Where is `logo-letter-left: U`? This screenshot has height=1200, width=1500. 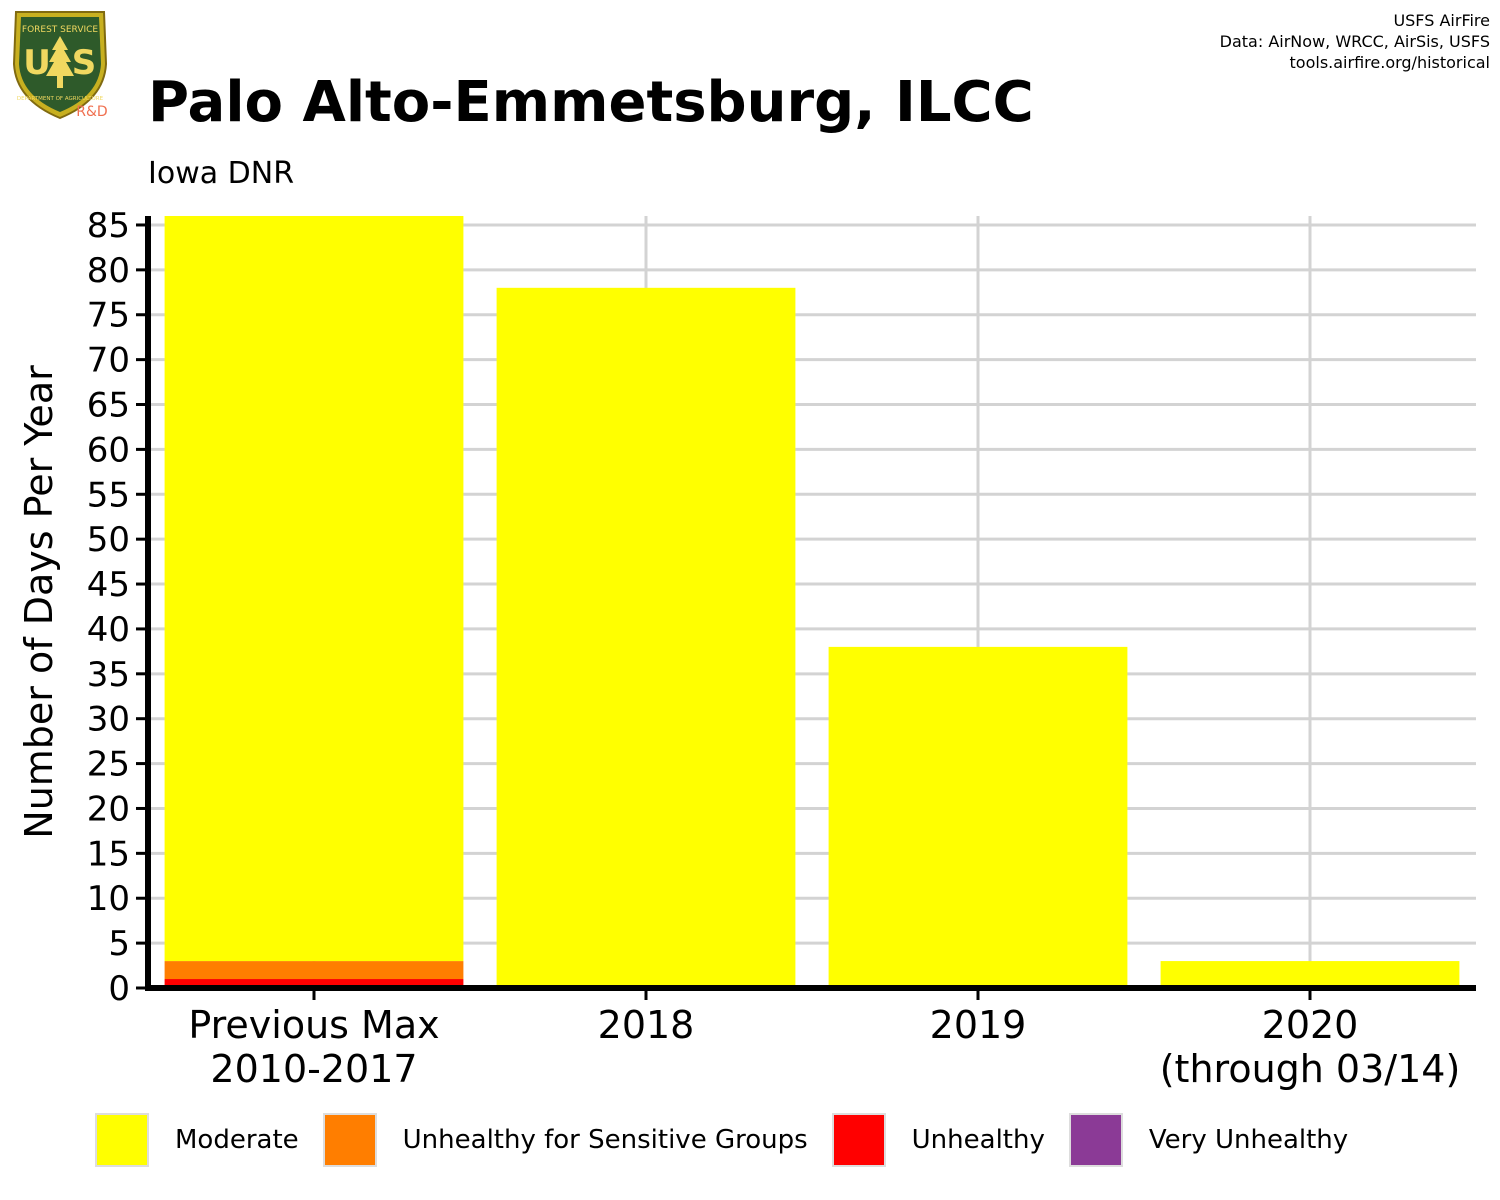
logo-letter-left: U is located at coordinates (37, 63).